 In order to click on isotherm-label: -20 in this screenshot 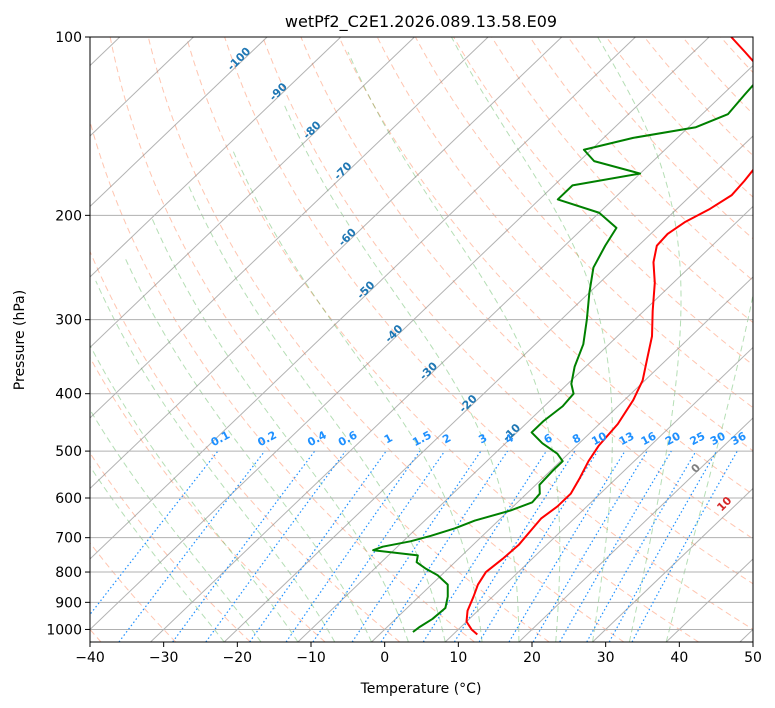, I will do `click(467, 403)`.